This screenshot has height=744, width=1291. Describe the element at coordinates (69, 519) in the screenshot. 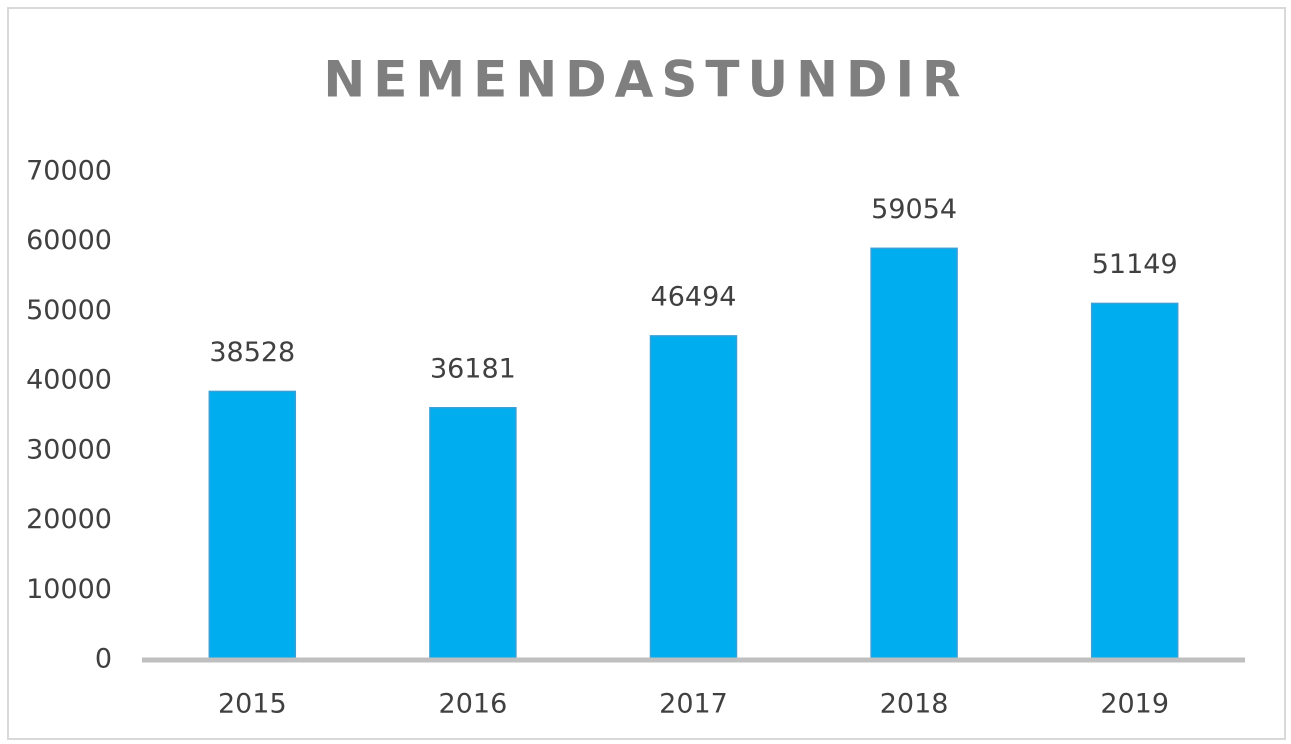

I see `y-tick-label: 20000` at that location.